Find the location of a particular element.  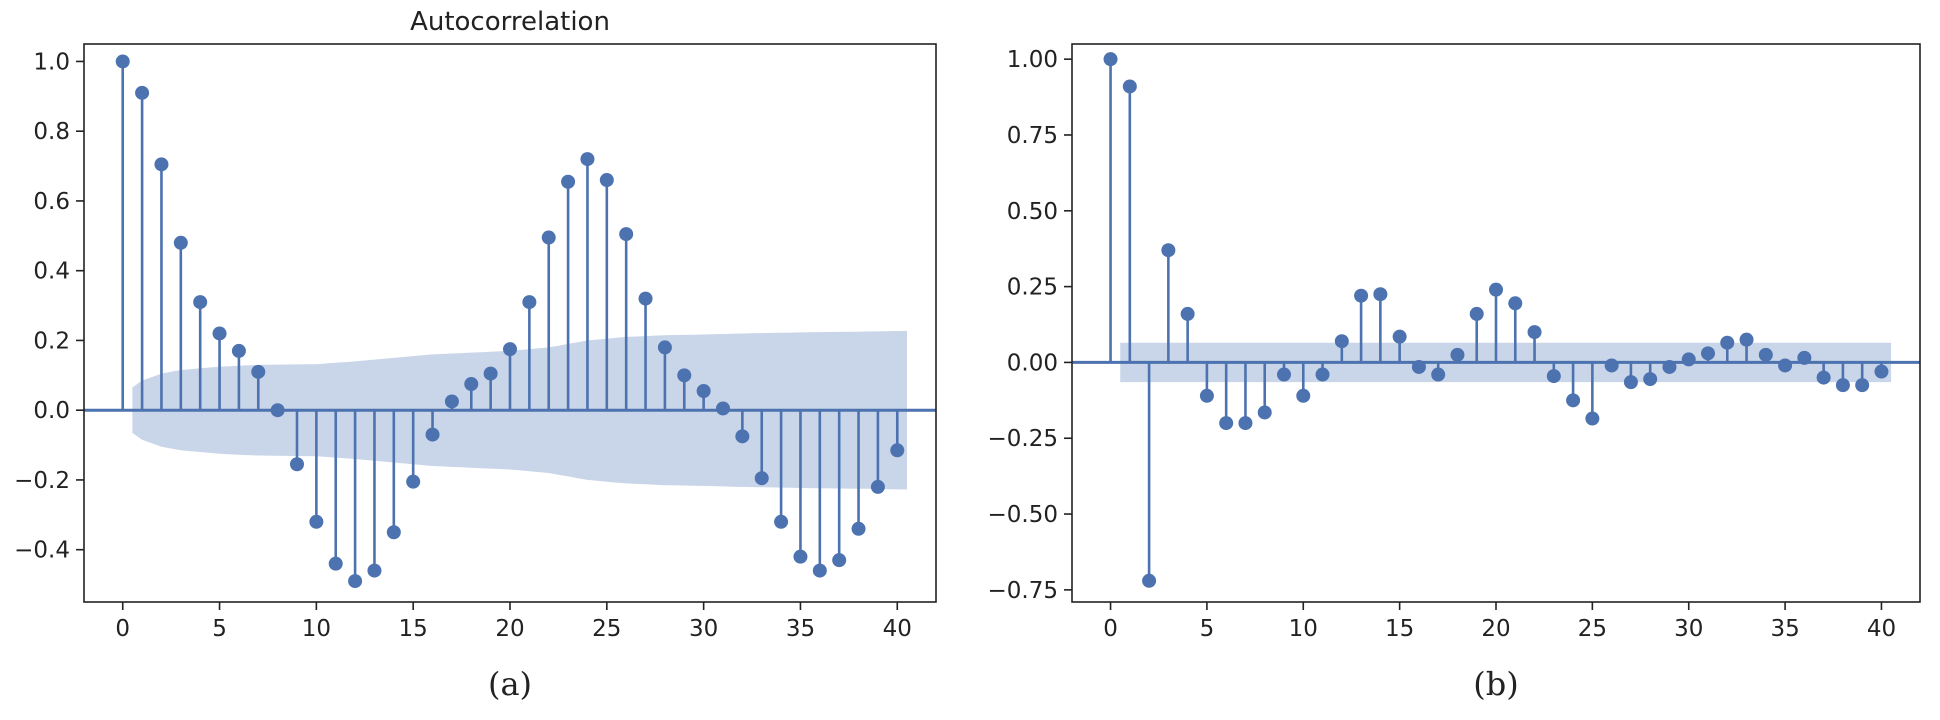

y-tick-label: 0.0 is located at coordinates (51, 411).